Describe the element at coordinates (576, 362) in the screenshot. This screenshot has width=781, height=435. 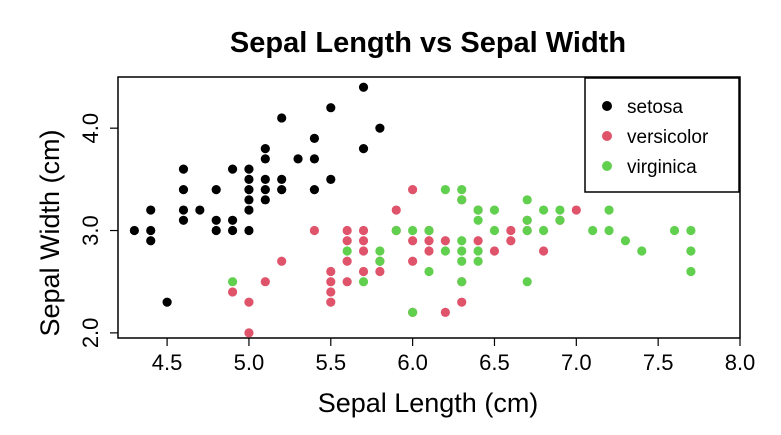
I see `x-tick-label: 7.0` at that location.